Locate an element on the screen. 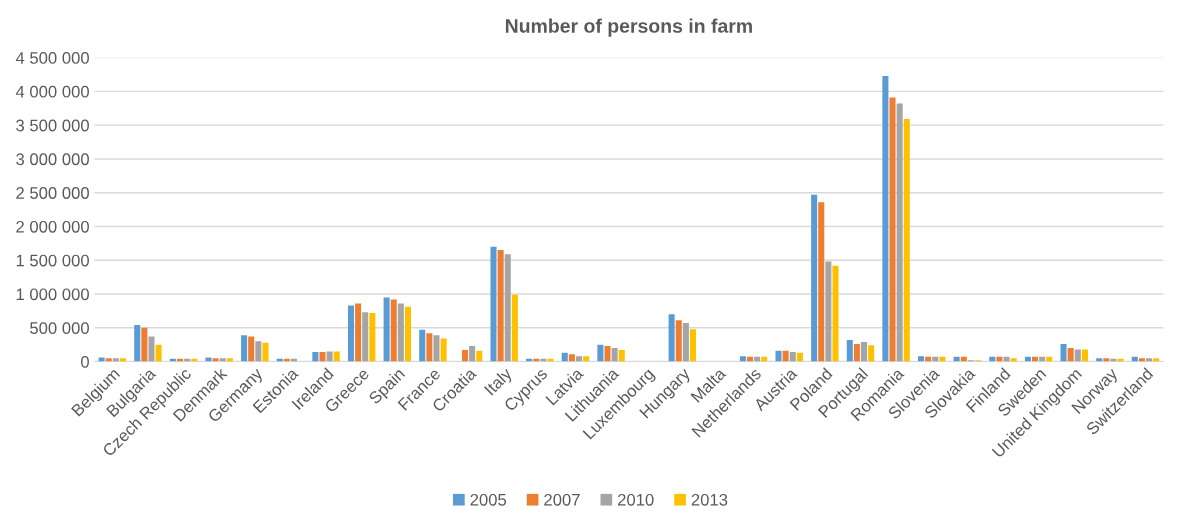 This screenshot has height=524, width=1181. y-tick-label: 3 500 000 is located at coordinates (52, 125).